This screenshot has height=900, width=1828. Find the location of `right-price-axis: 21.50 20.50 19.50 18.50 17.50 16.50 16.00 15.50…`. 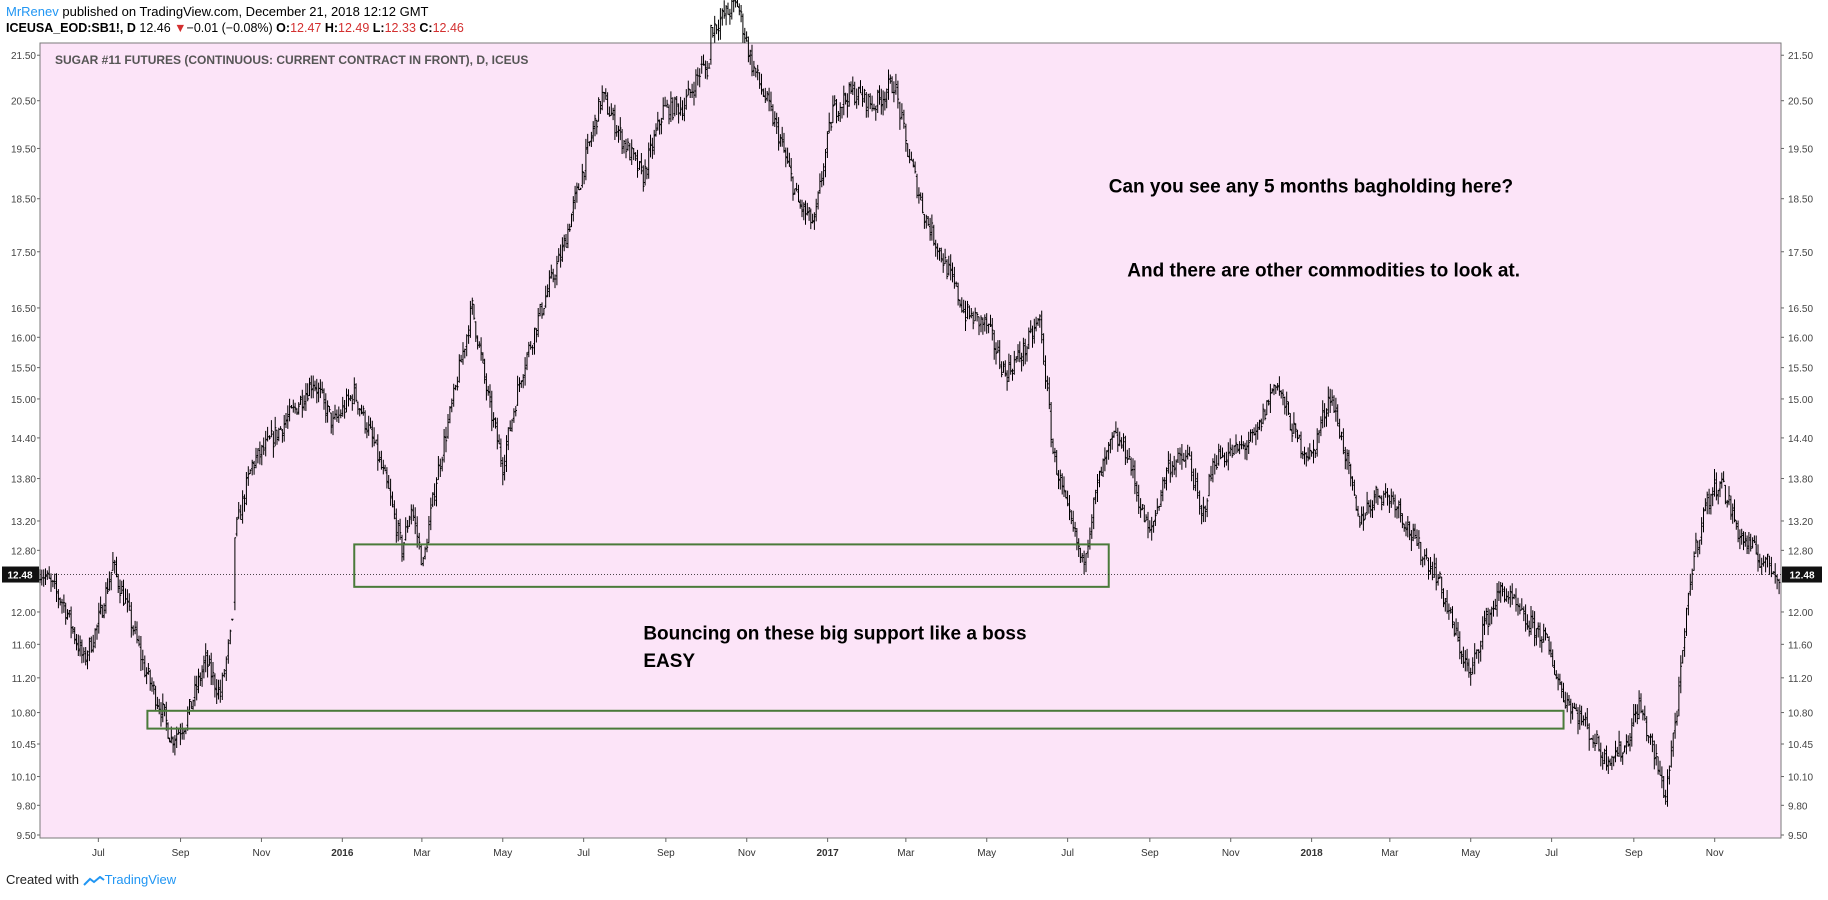

right-price-axis: 21.50 20.50 19.50 18.50 17.50 16.50 16.00 15.50… is located at coordinates (1797, 446).